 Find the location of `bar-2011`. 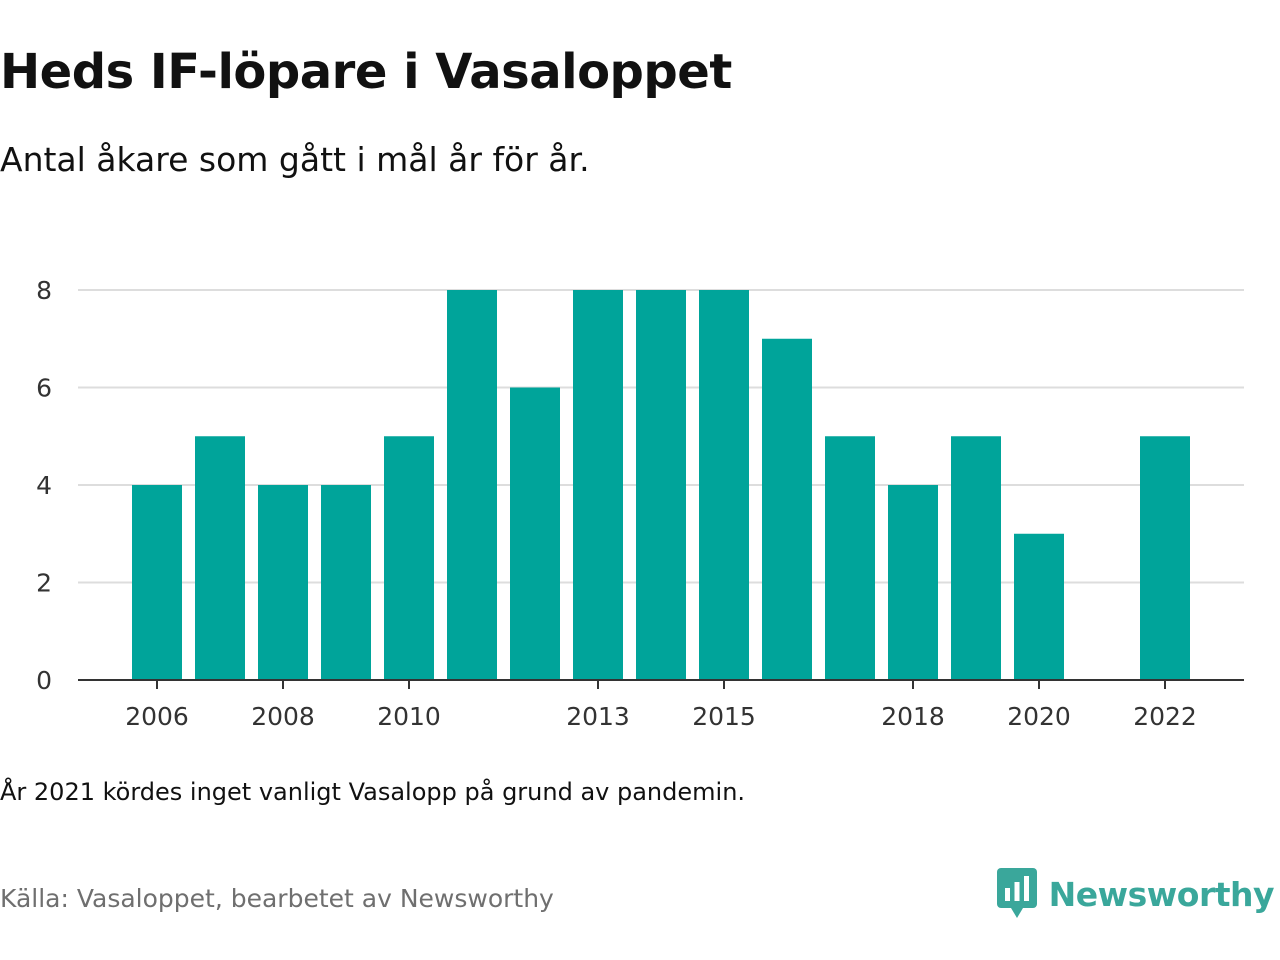

bar-2011 is located at coordinates (472, 485).